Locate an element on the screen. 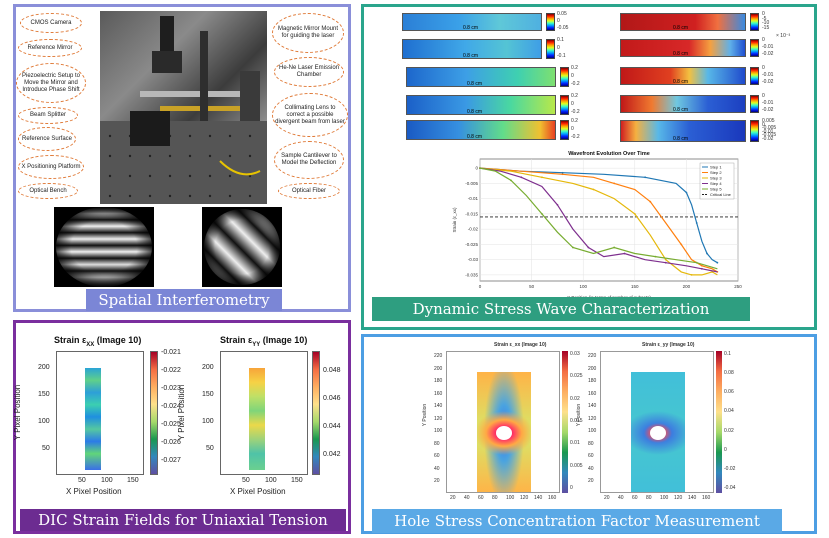 Image resolution: width=829 pixels, height=538 pixels. hole-x-tick: 120 is located at coordinates (678, 498).